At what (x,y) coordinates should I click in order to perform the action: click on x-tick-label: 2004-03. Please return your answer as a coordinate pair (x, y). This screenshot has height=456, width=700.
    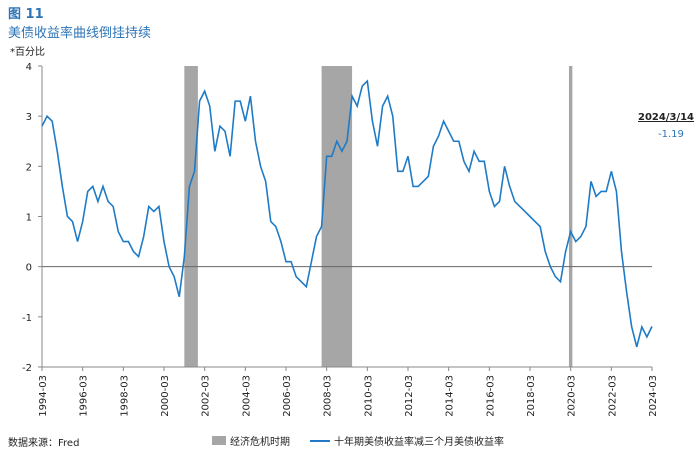
    Looking at the image, I should click on (246, 396).